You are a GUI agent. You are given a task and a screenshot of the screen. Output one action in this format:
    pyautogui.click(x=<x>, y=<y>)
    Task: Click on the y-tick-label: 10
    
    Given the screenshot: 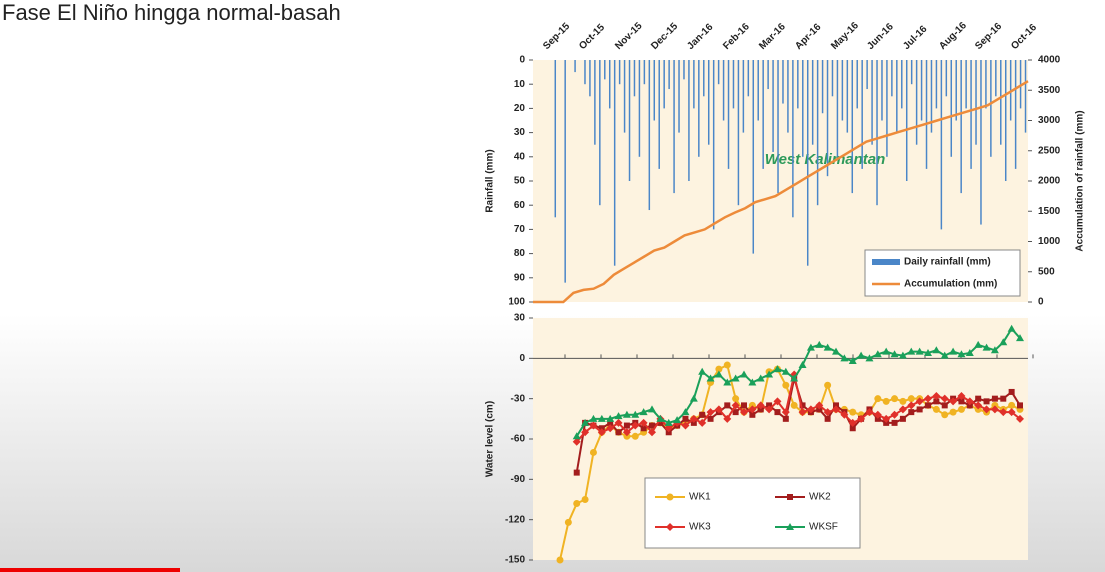 What is the action you would take?
    pyautogui.click(x=520, y=84)
    